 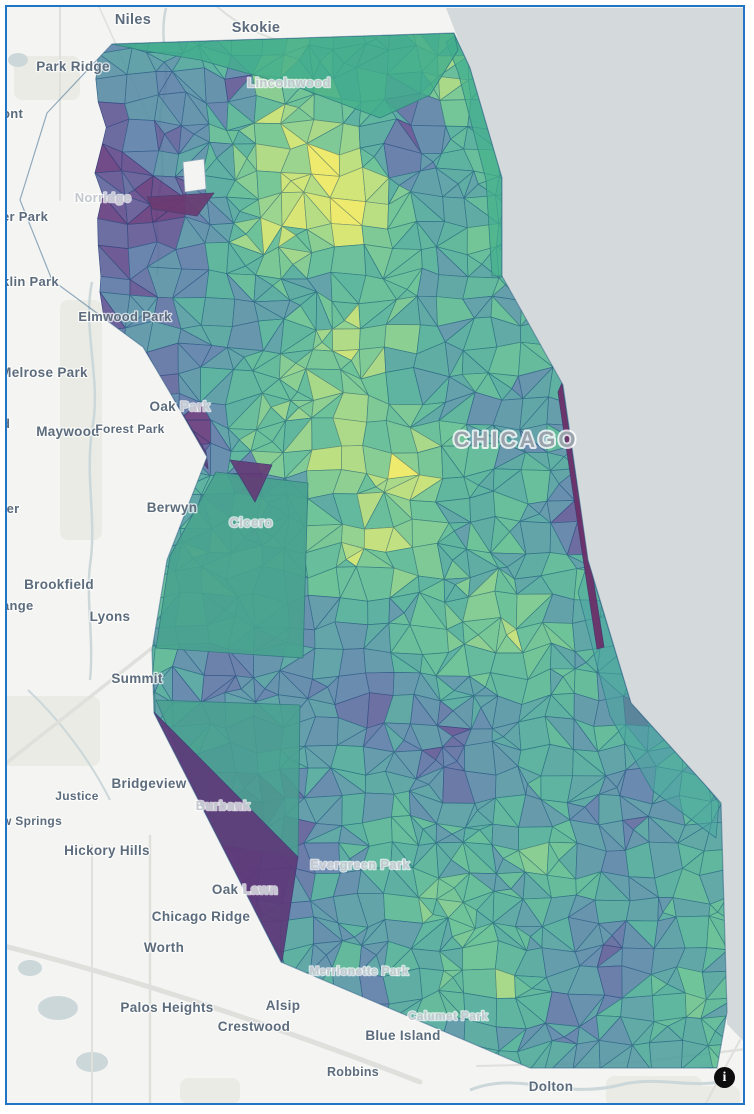 What do you see at coordinates (724, 1077) in the screenshot?
I see `attribution-info-button: i` at bounding box center [724, 1077].